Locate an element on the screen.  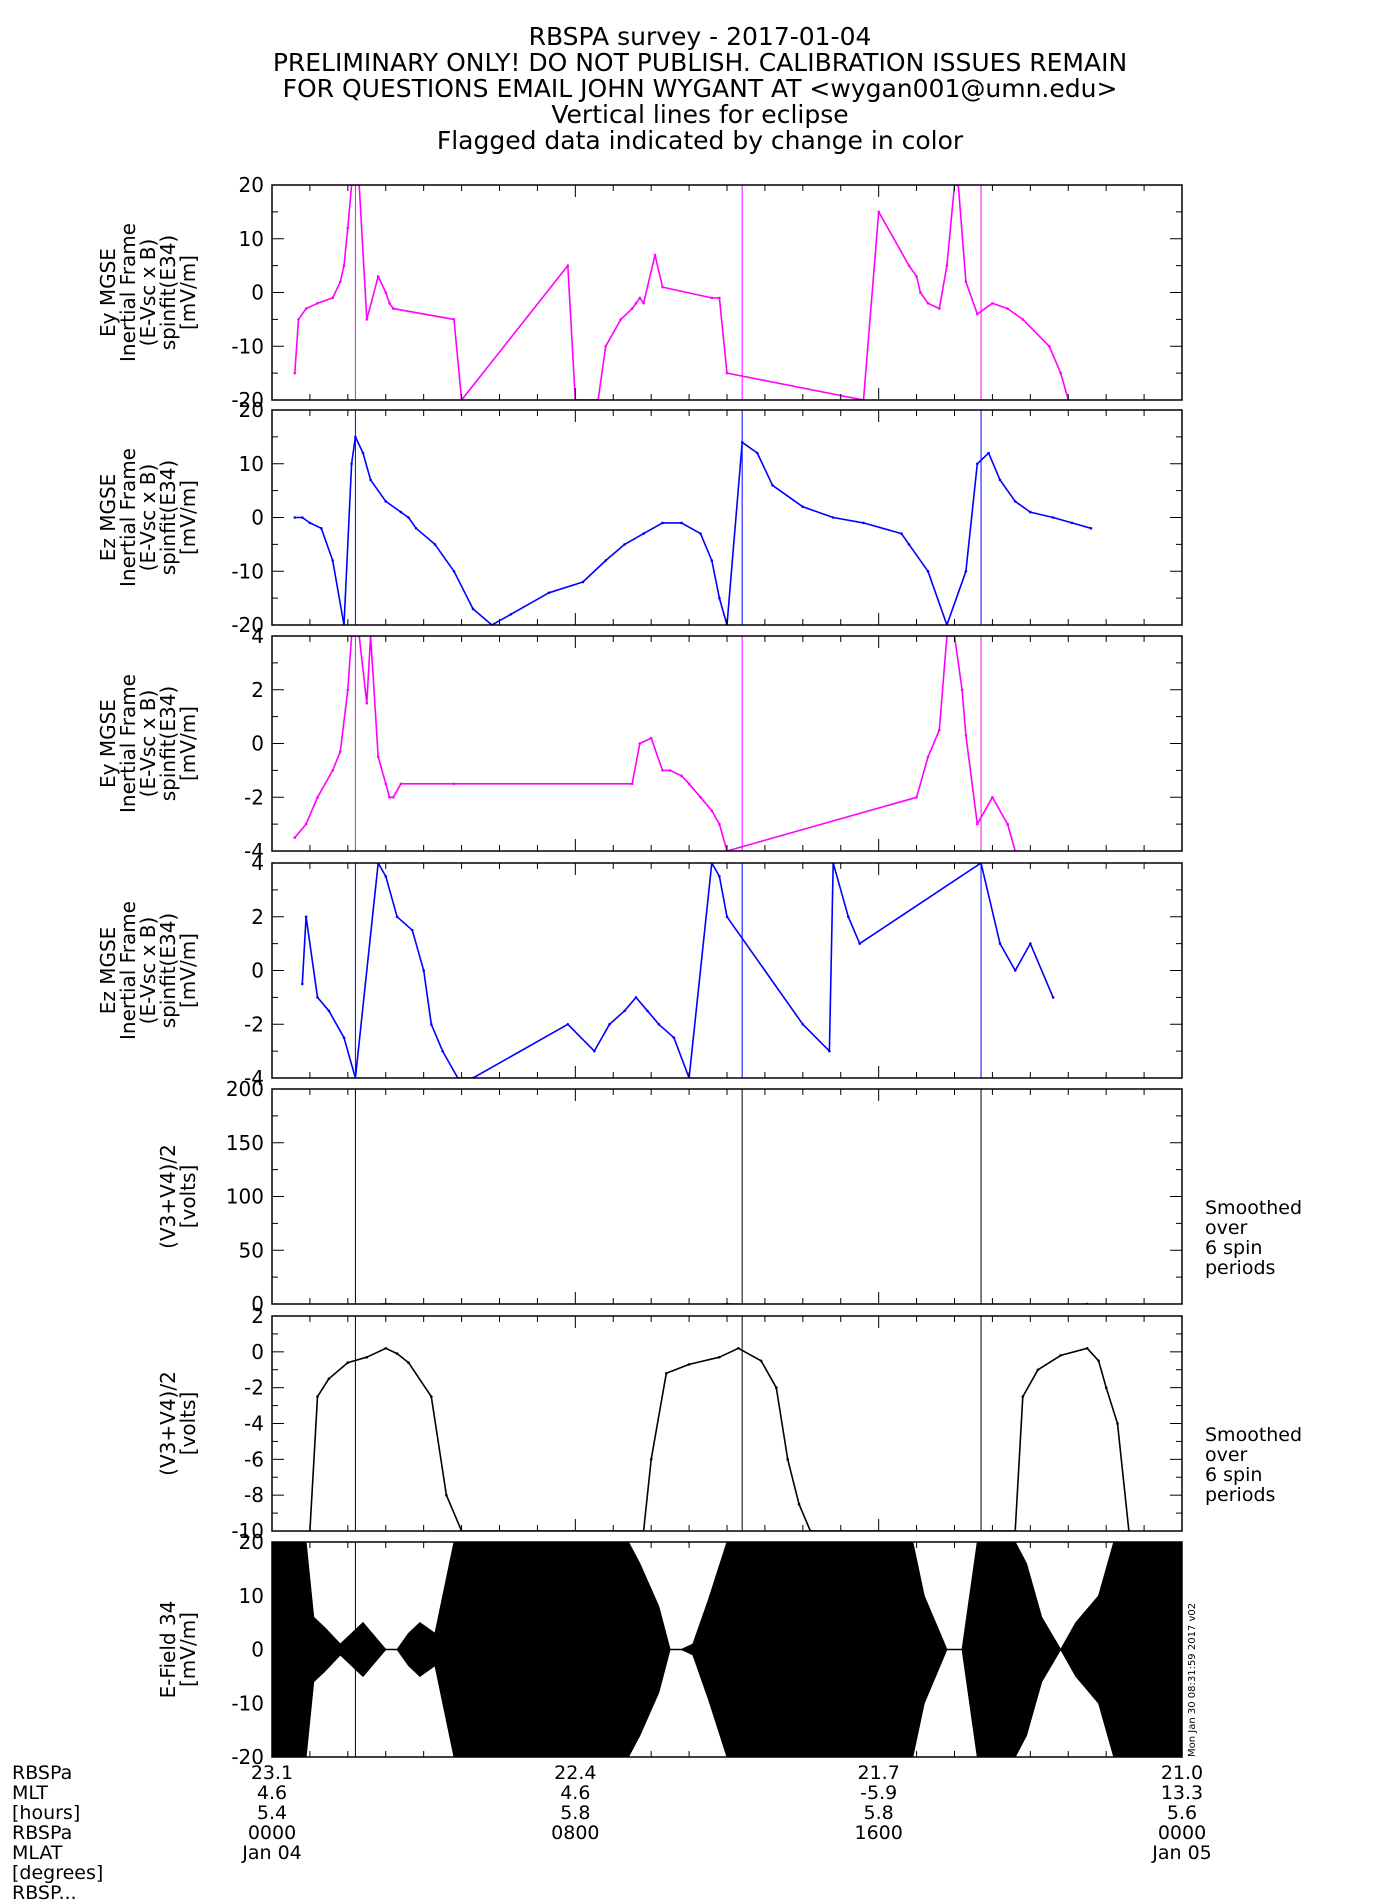
y-axis-label: spinfit(E34) is located at coordinates (168, 517).